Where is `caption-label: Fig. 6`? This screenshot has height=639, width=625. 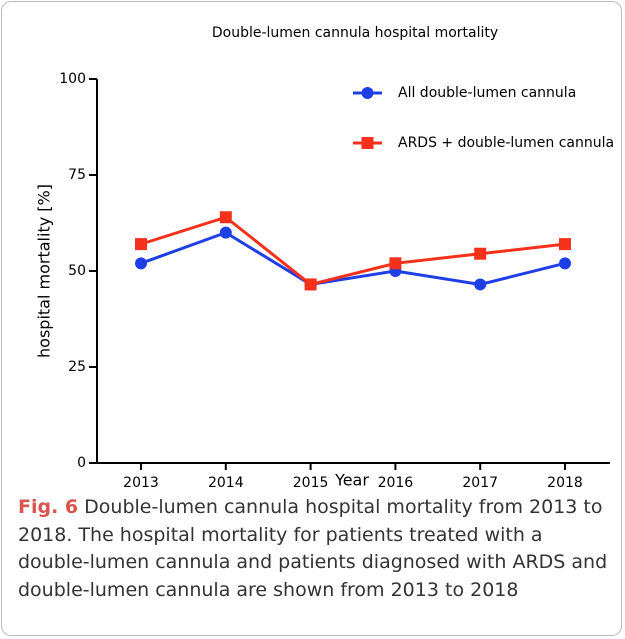 caption-label: Fig. 6 is located at coordinates (48, 507).